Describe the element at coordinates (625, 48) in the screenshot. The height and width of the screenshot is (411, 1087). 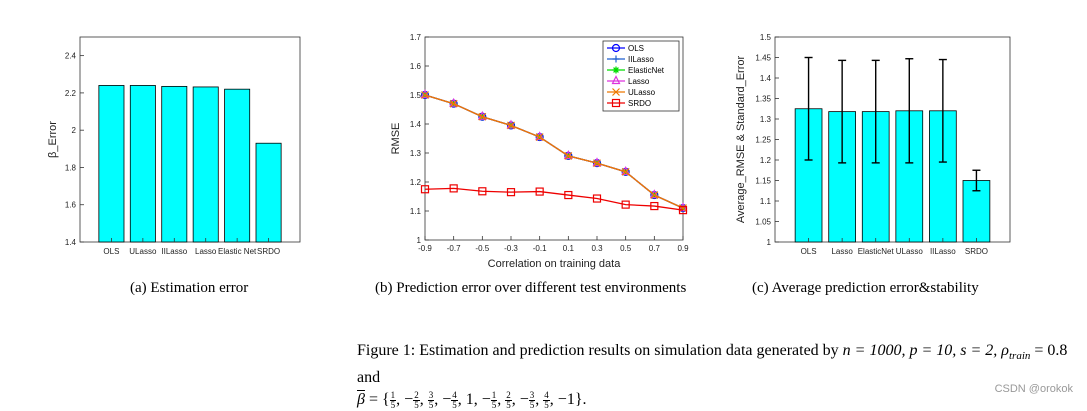
I see `legend-entry: OLS` at that location.